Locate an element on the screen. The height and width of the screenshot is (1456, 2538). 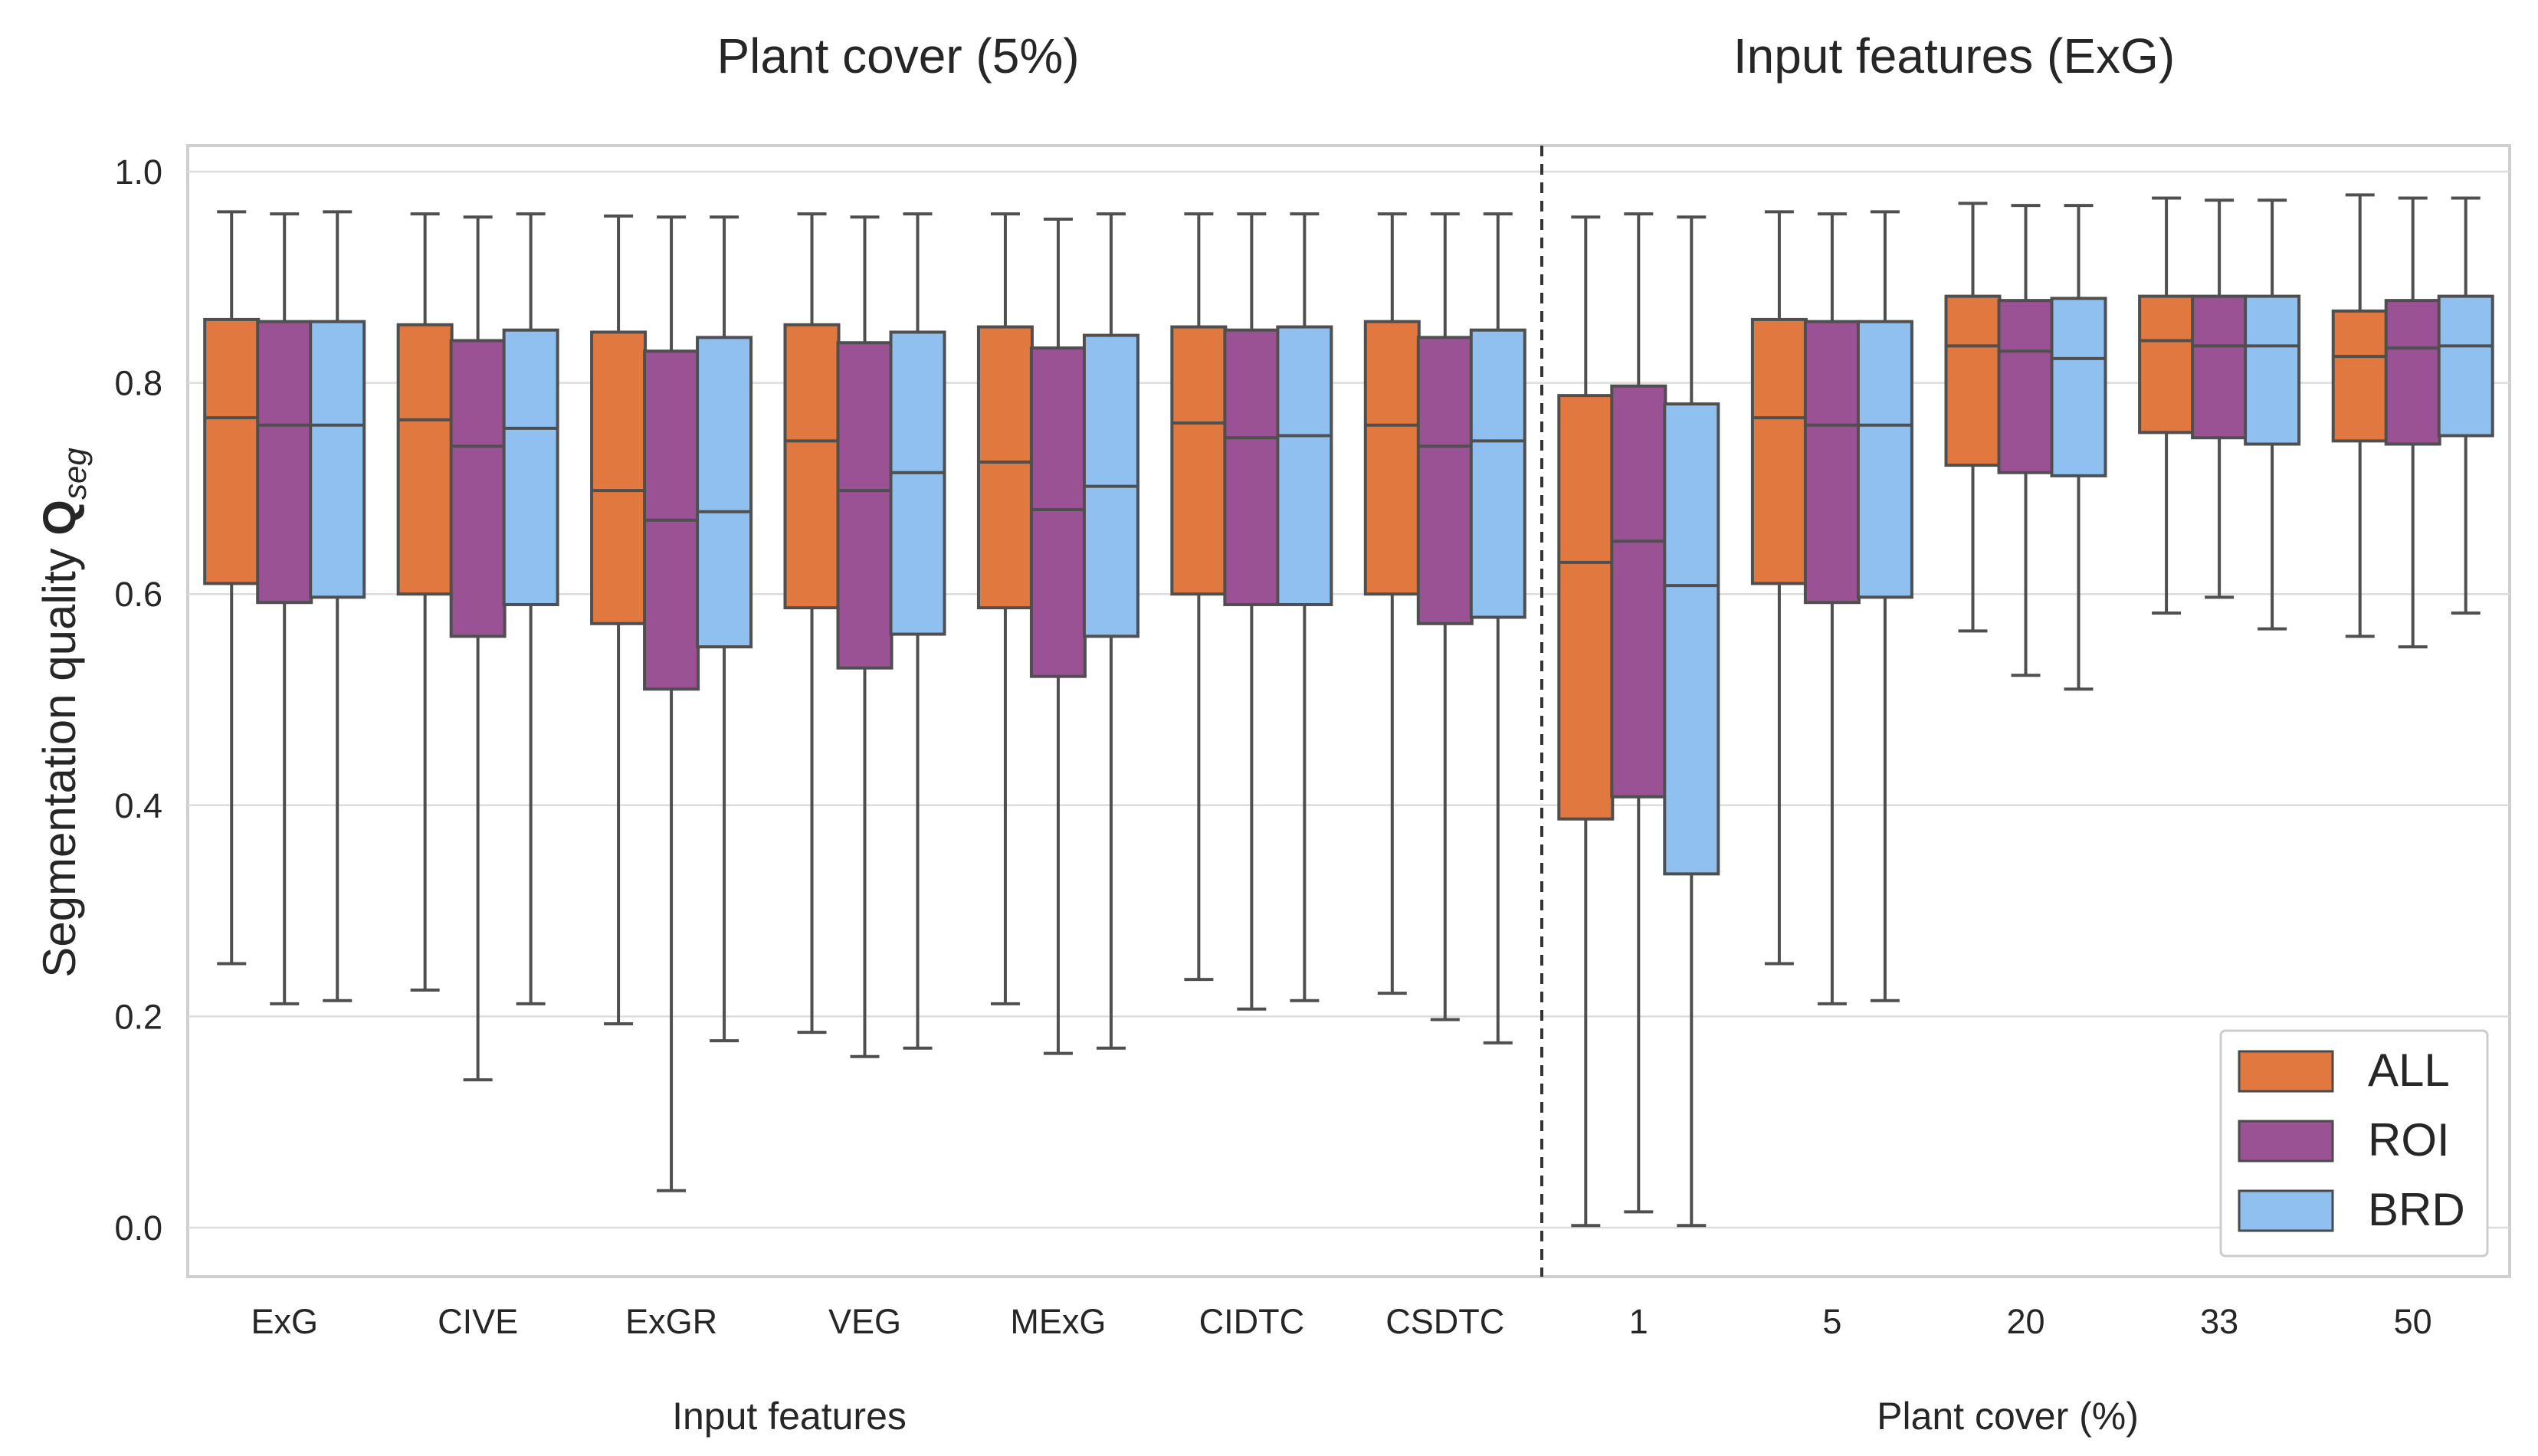
x-axis-label-right: Plant cover (%) is located at coordinates (2008, 1416).